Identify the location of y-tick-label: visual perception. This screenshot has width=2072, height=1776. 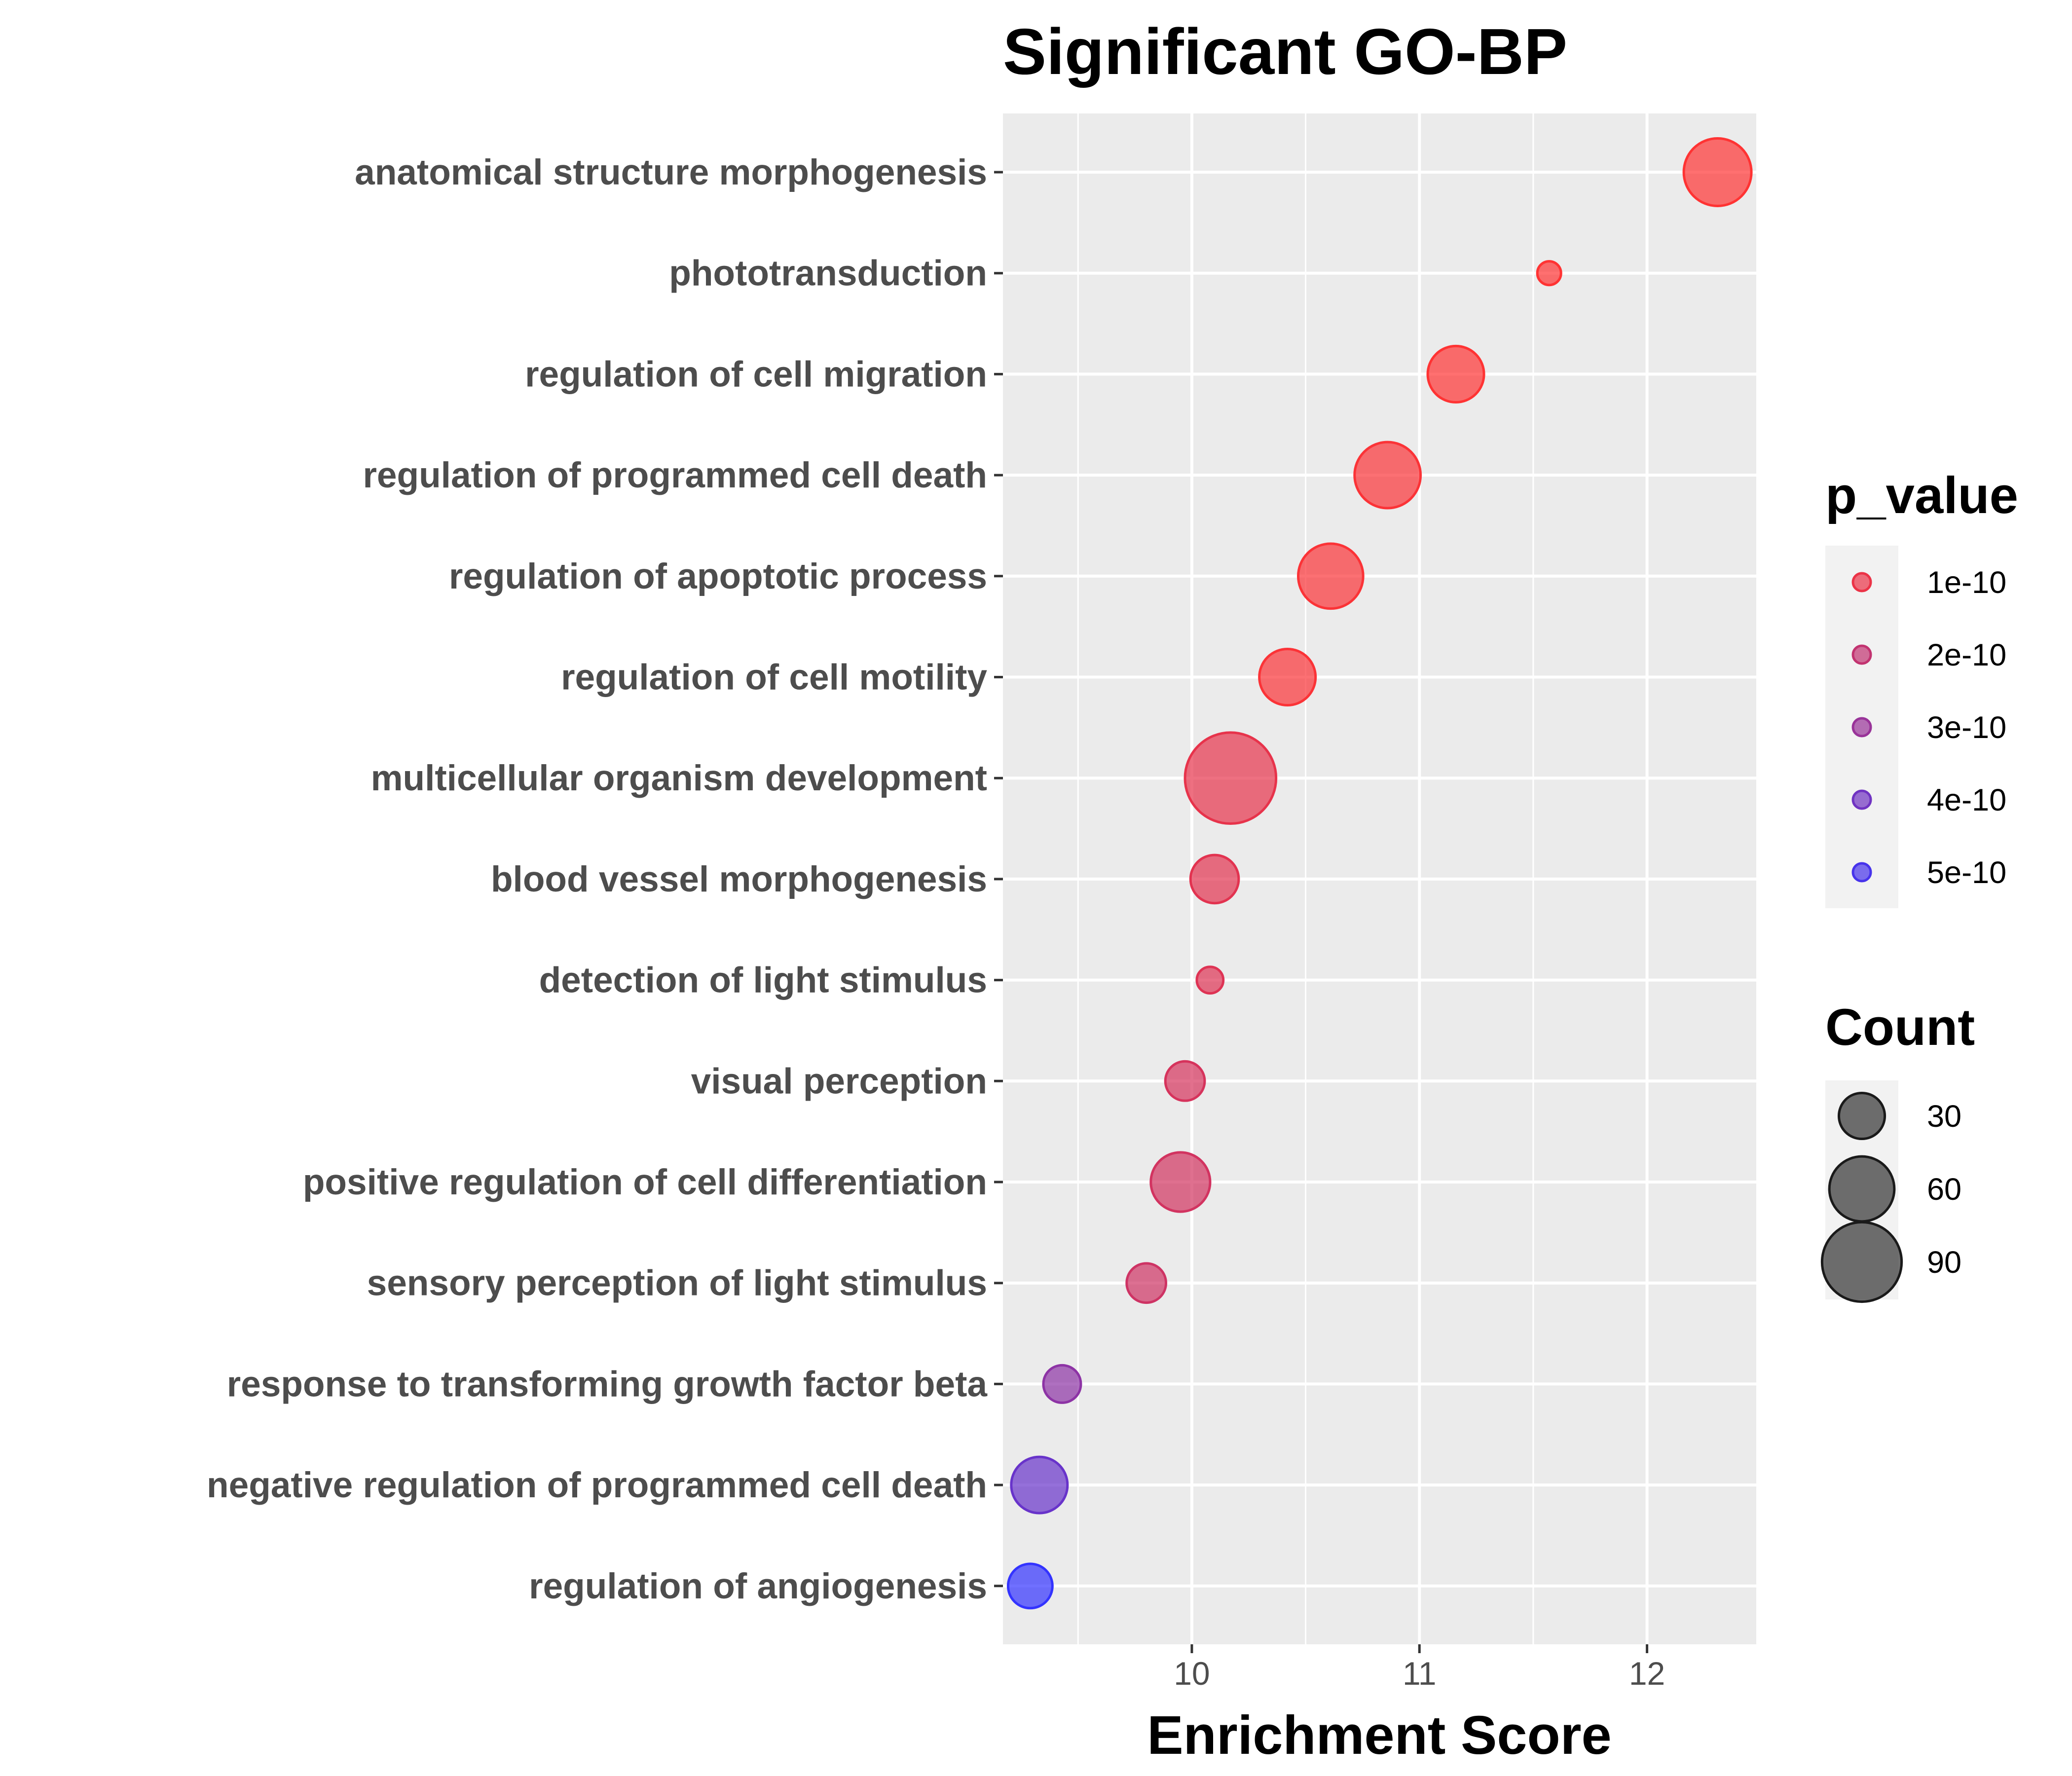
(839, 1081).